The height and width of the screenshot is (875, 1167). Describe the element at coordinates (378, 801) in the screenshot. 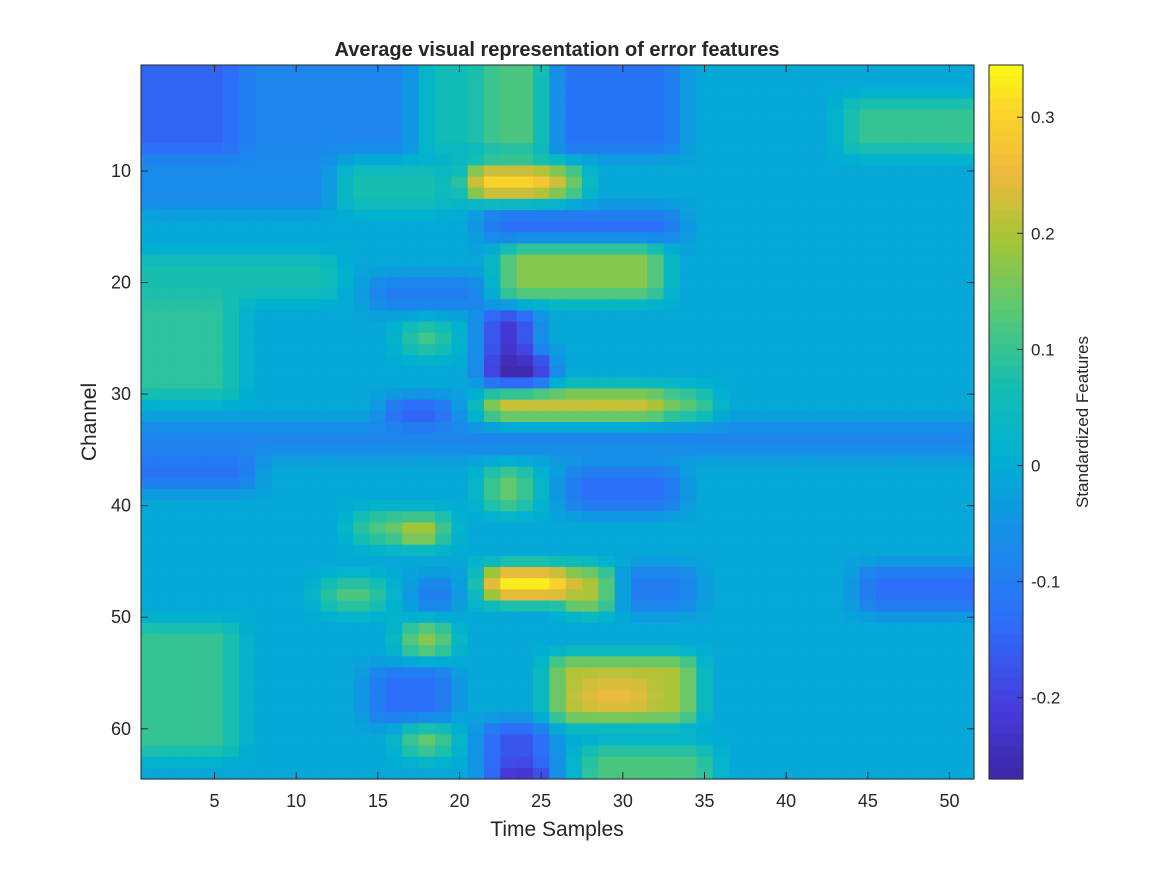

I see `x-tick-label: 15` at that location.